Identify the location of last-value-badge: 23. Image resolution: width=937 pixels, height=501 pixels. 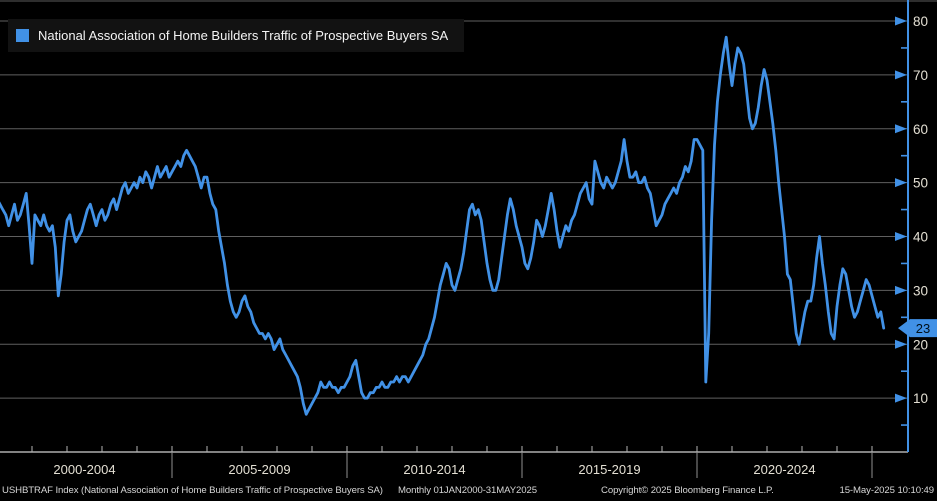
(917, 328).